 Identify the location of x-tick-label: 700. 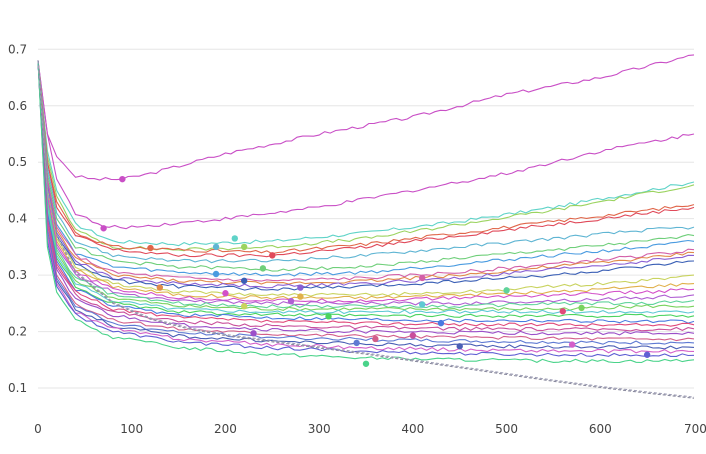
(695, 429).